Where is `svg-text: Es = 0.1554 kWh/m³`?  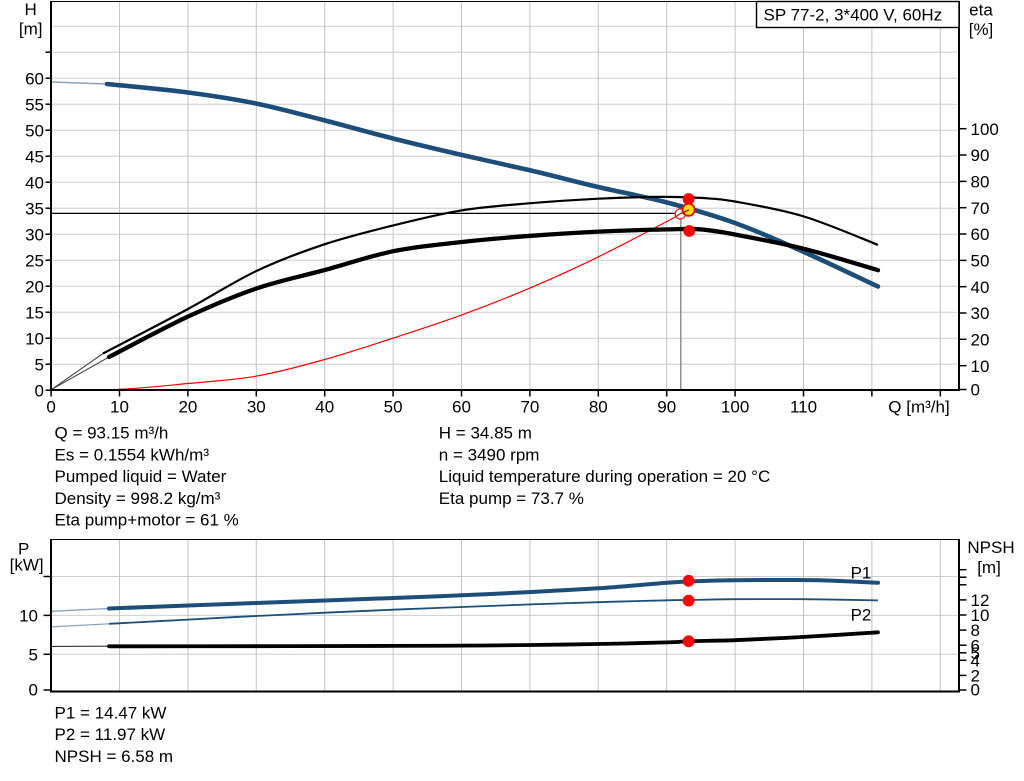 svg-text: Es = 0.1554 kWh/m³ is located at coordinates (132, 454).